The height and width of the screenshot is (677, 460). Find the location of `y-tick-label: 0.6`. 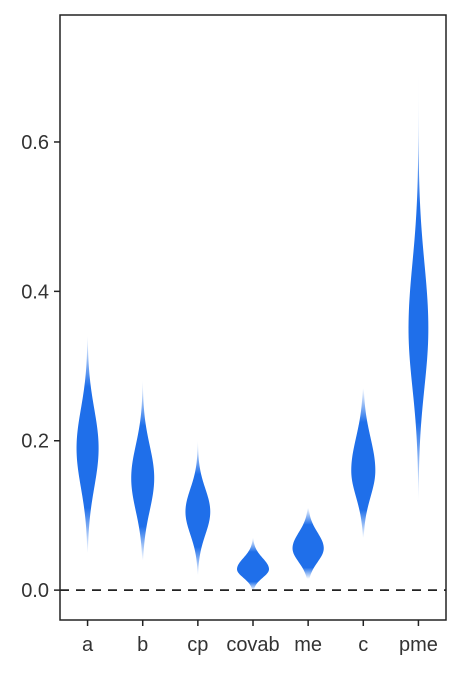

y-tick-label: 0.6 is located at coordinates (35, 143).